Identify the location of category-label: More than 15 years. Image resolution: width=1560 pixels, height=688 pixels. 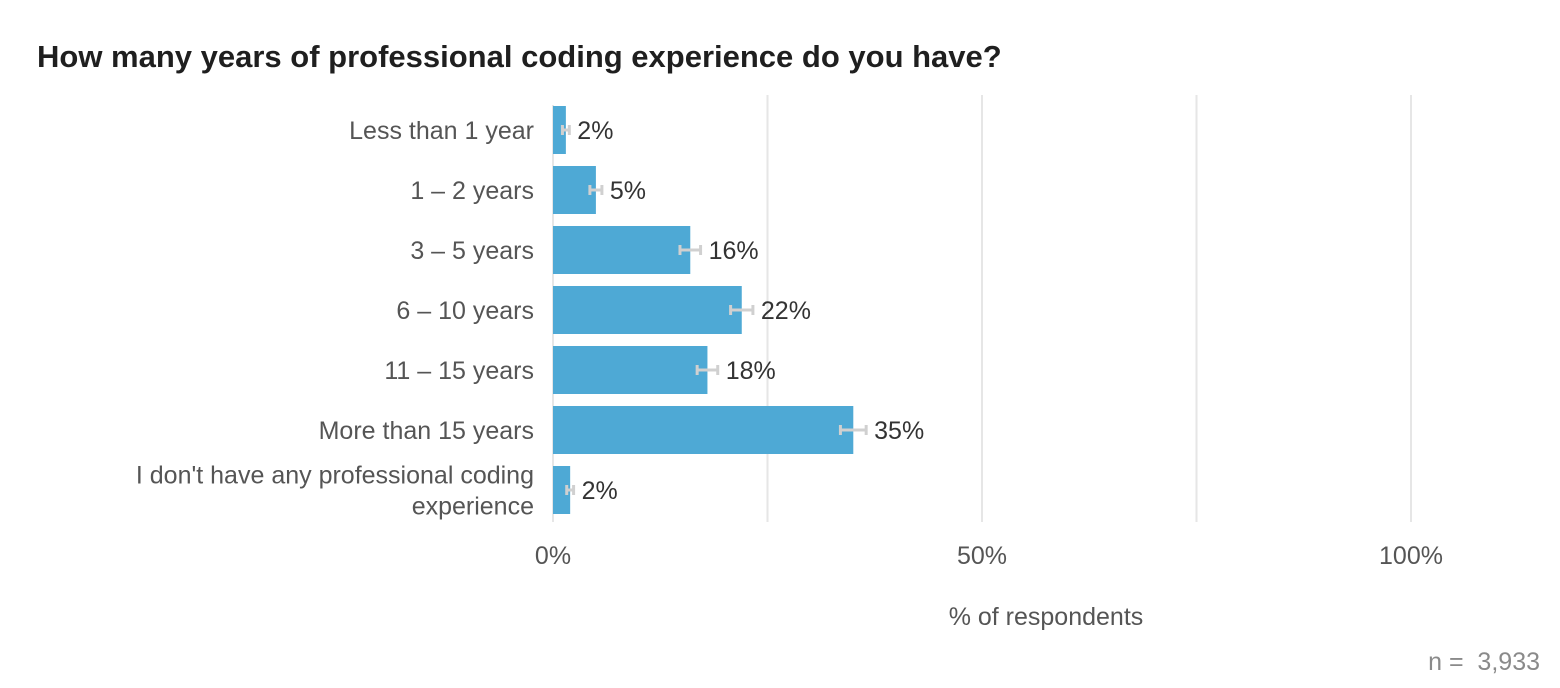
(426, 431).